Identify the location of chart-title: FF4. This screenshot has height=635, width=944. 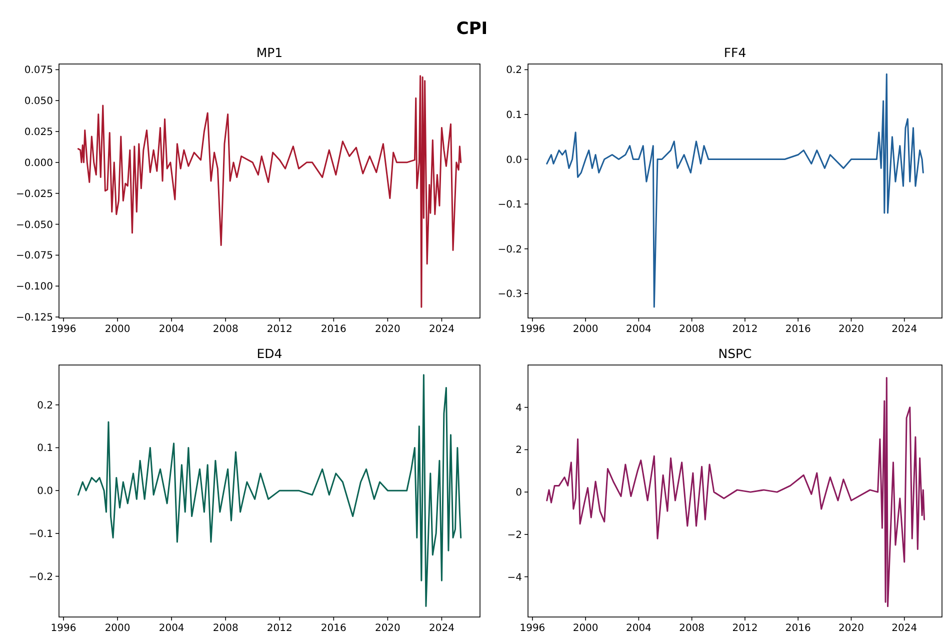
(735, 52).